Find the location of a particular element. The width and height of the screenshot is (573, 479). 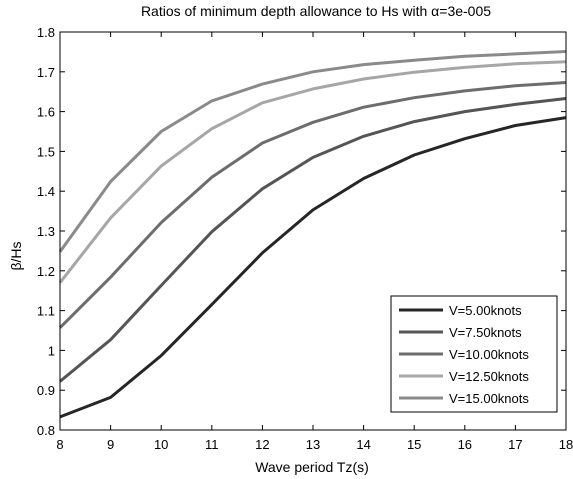

y-tick-label: 1.2 is located at coordinates (46, 271).